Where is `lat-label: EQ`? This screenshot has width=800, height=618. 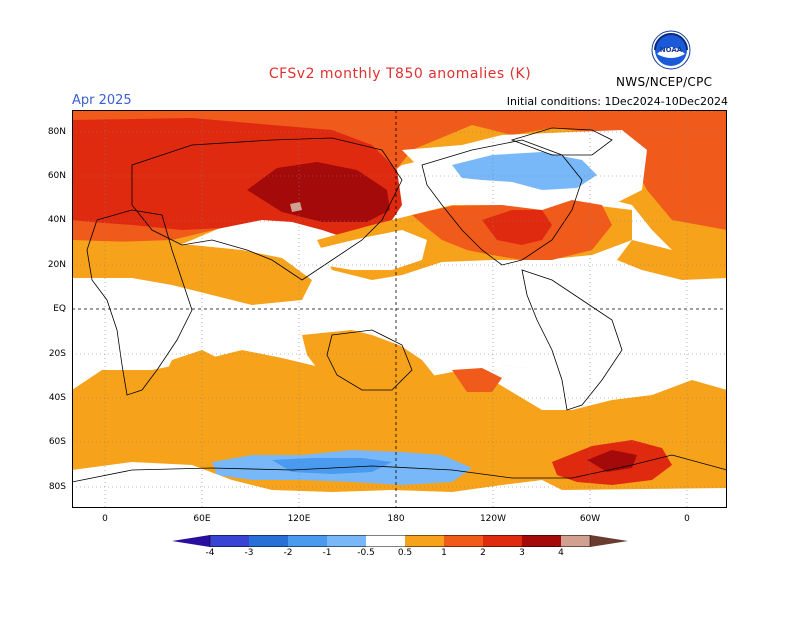
lat-label: EQ is located at coordinates (59, 309).